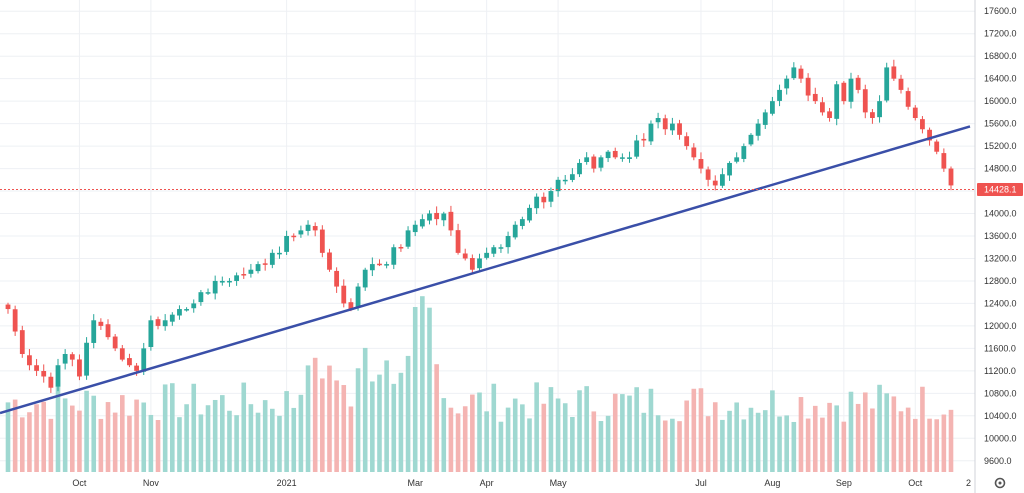  What do you see at coordinates (1000, 416) in the screenshot?
I see `y-tick-label: 10400.0` at bounding box center [1000, 416].